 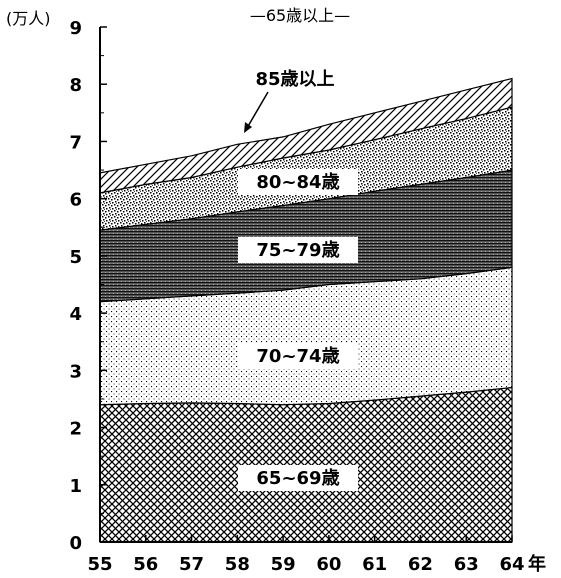 I want to click on series-label: 70~74歳, so click(x=297, y=356).